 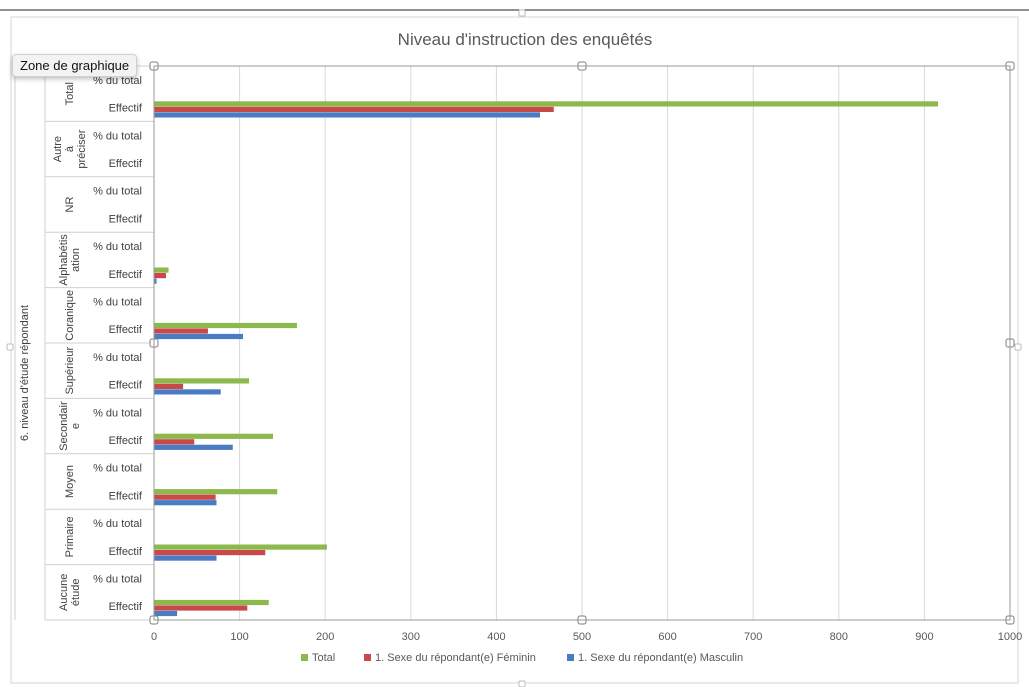 What do you see at coordinates (325, 637) in the screenshot?
I see `x-tick-label: 200` at bounding box center [325, 637].